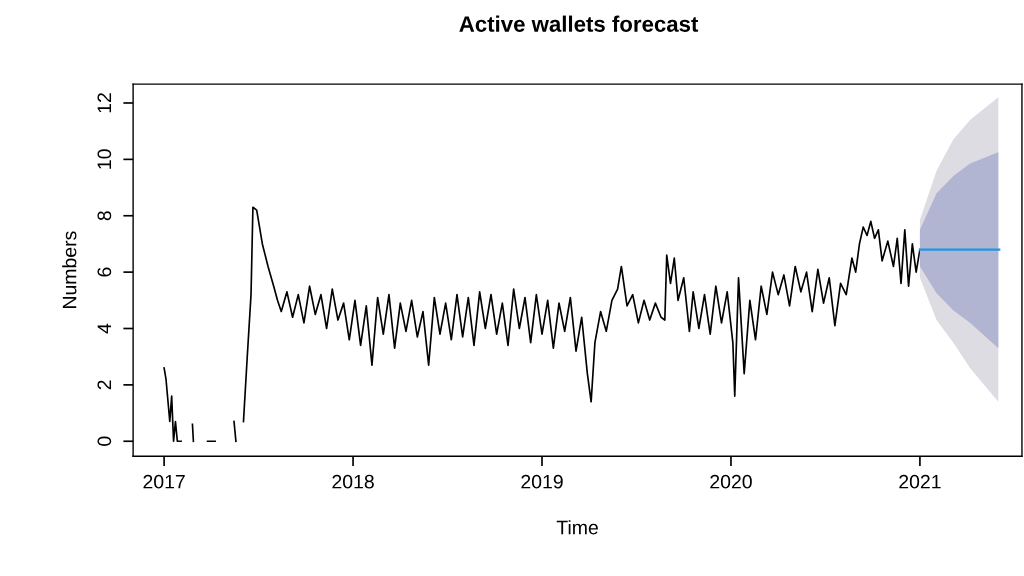 The height and width of the screenshot is (576, 1024). Describe the element at coordinates (542, 481) in the screenshot. I see `x-tick-label: 2019` at that location.